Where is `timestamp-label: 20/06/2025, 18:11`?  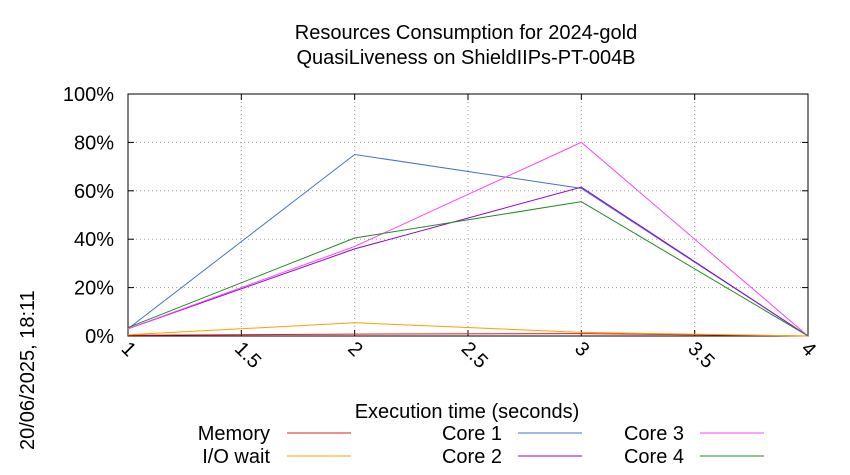 timestamp-label: 20/06/2025, 18:11 is located at coordinates (28, 370).